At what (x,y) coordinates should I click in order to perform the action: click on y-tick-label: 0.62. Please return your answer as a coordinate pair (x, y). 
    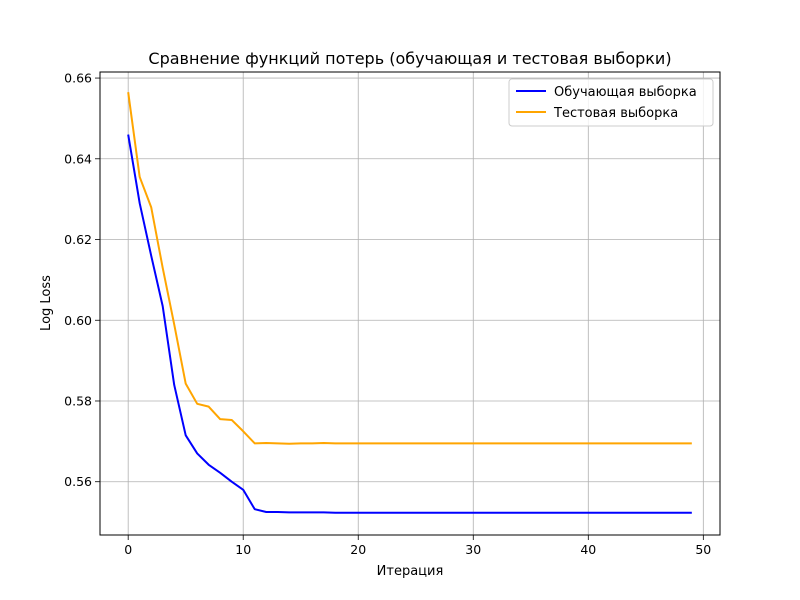
    Looking at the image, I should click on (78, 239).